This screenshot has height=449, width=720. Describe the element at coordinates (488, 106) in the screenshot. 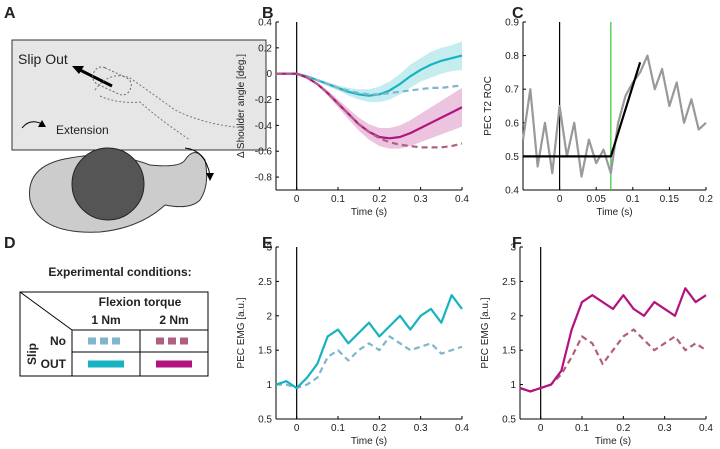

I see `y-axis-label: PEC T2 ROC` at that location.